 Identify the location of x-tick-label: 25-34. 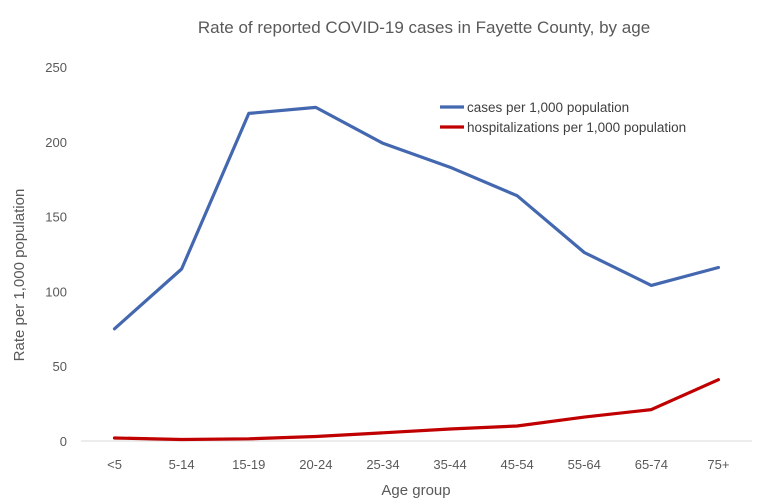
(382, 464).